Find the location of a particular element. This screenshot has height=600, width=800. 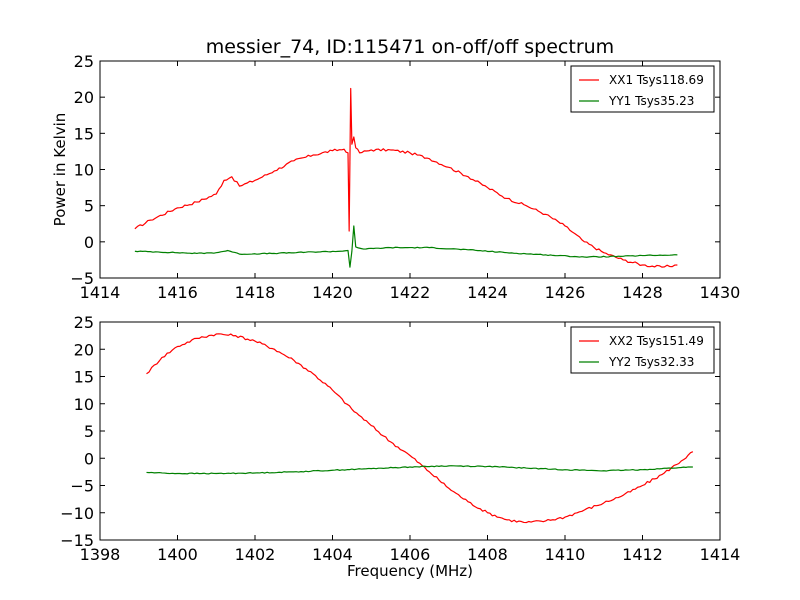

x-tick-label: 1402 is located at coordinates (255, 554).